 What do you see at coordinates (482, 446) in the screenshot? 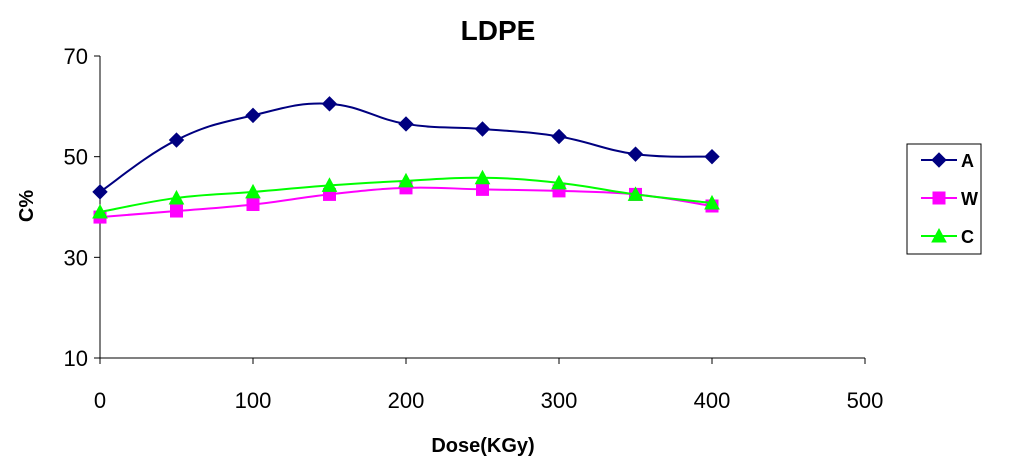
I see `x-axis-label: Dose(KGy)` at bounding box center [482, 446].